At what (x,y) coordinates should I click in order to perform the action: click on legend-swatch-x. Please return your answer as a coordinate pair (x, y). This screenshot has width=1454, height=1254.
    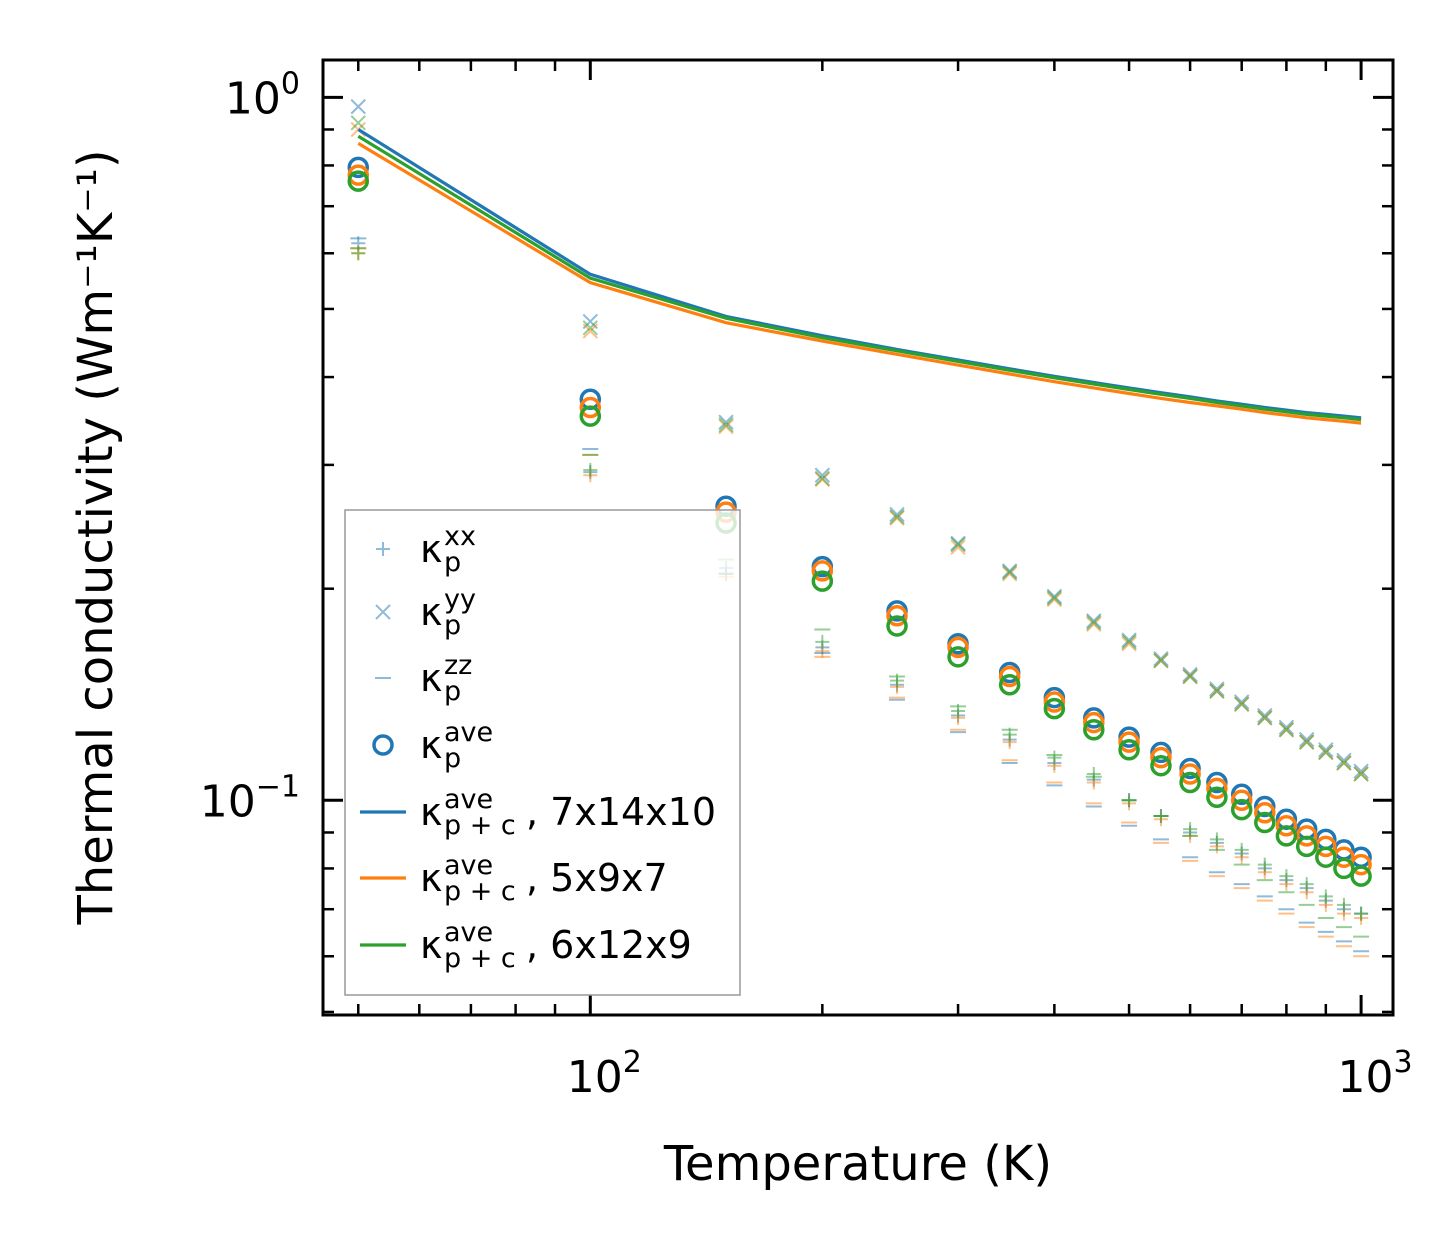
    Looking at the image, I should click on (383, 612).